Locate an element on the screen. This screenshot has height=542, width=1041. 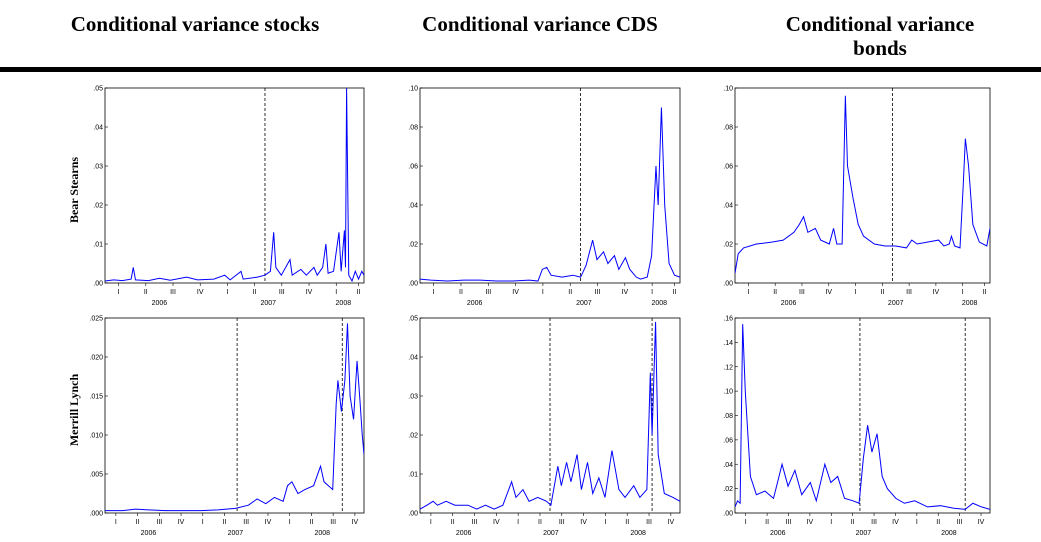
y-tick-label: .03 is located at coordinates (413, 397).